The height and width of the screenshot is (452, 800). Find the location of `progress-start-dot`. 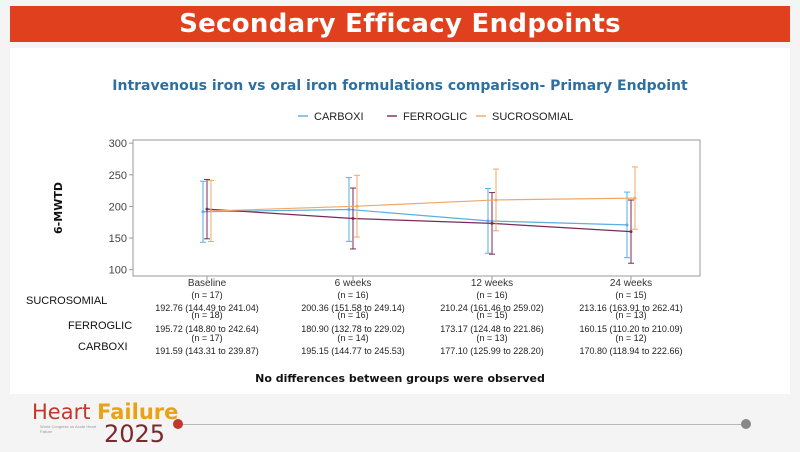

progress-start-dot is located at coordinates (178, 424).